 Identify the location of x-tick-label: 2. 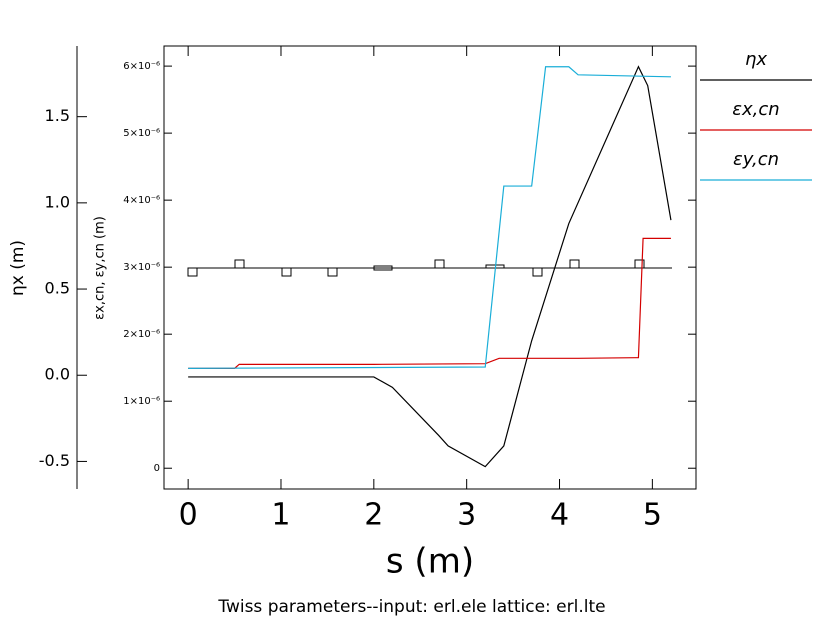
(373, 515).